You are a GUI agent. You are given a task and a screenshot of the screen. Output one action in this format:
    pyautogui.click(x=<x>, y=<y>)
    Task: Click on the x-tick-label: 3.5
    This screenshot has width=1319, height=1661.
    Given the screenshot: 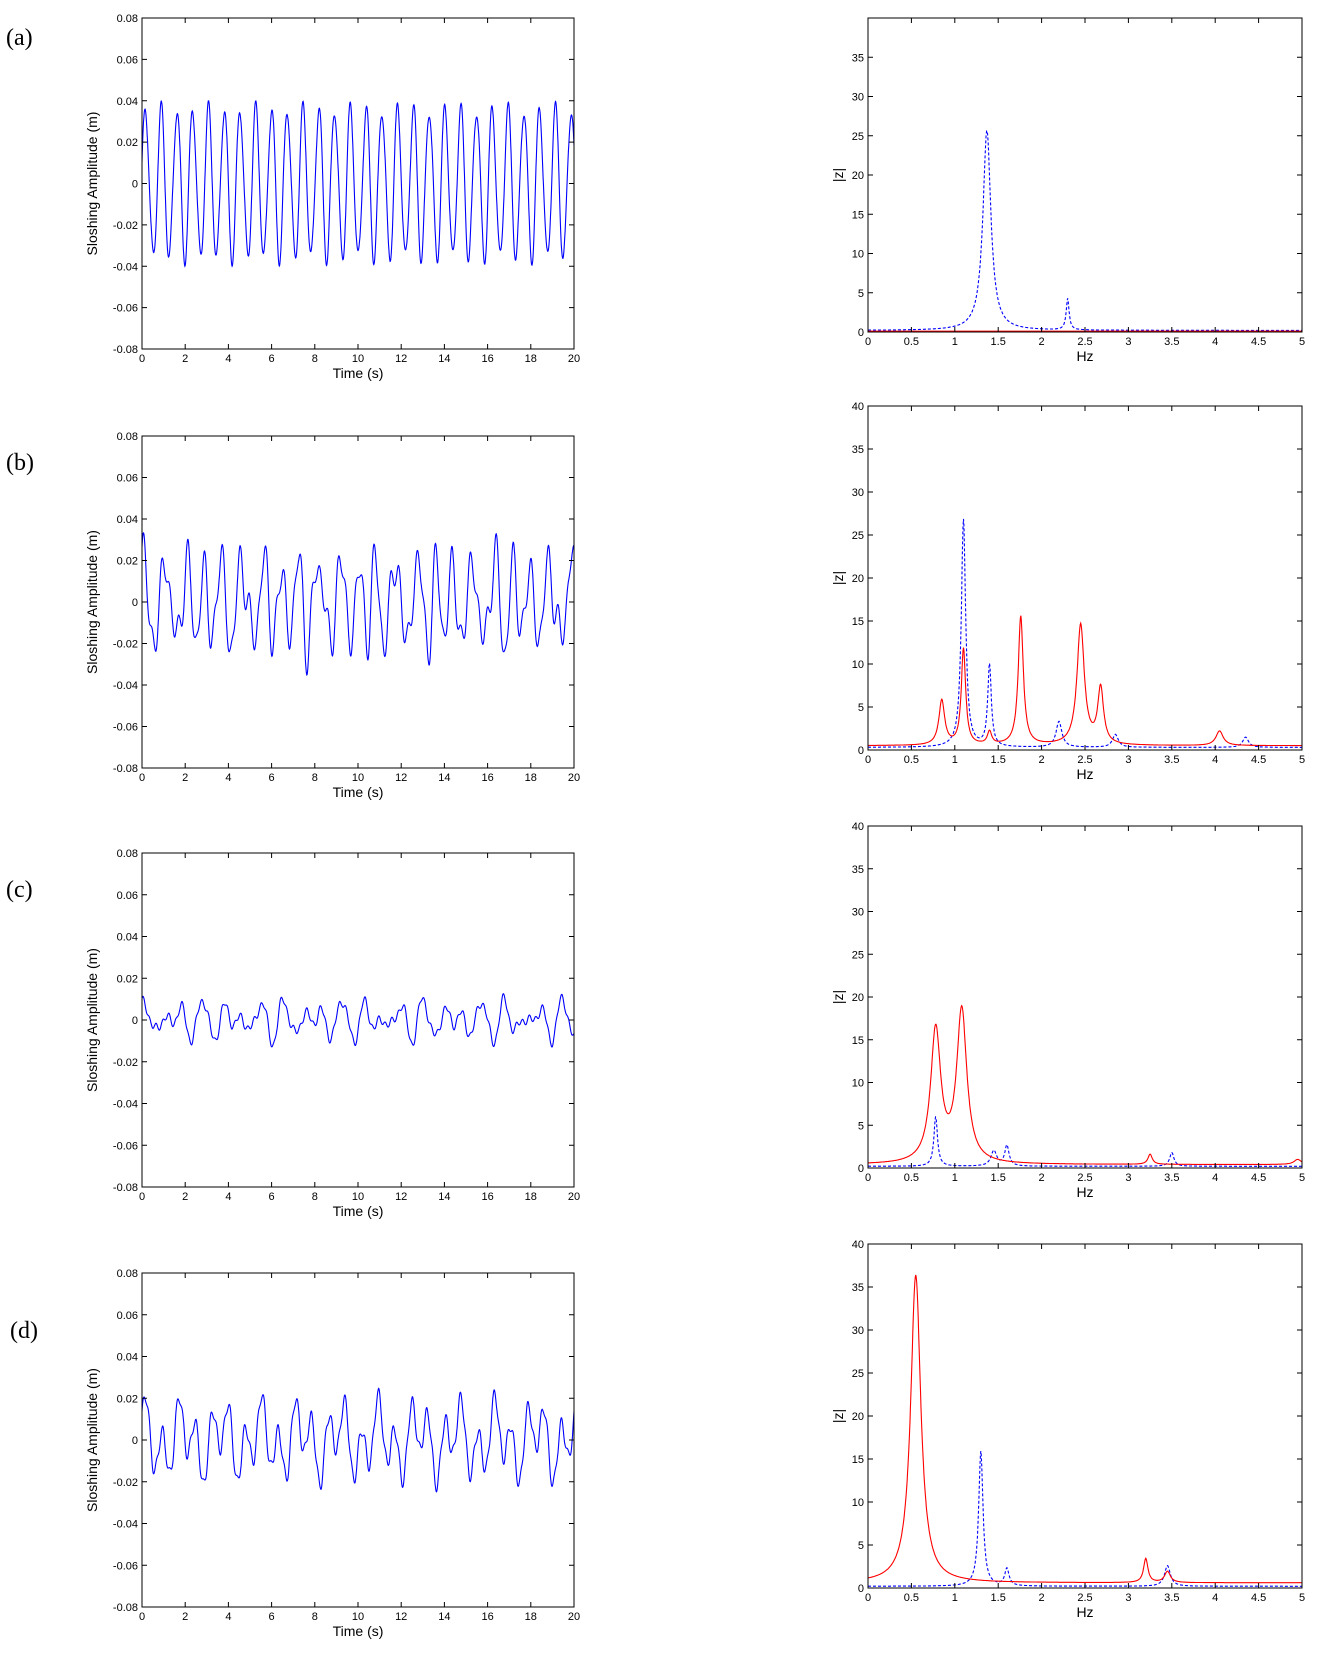 What is the action you would take?
    pyautogui.click(x=1171, y=1598)
    